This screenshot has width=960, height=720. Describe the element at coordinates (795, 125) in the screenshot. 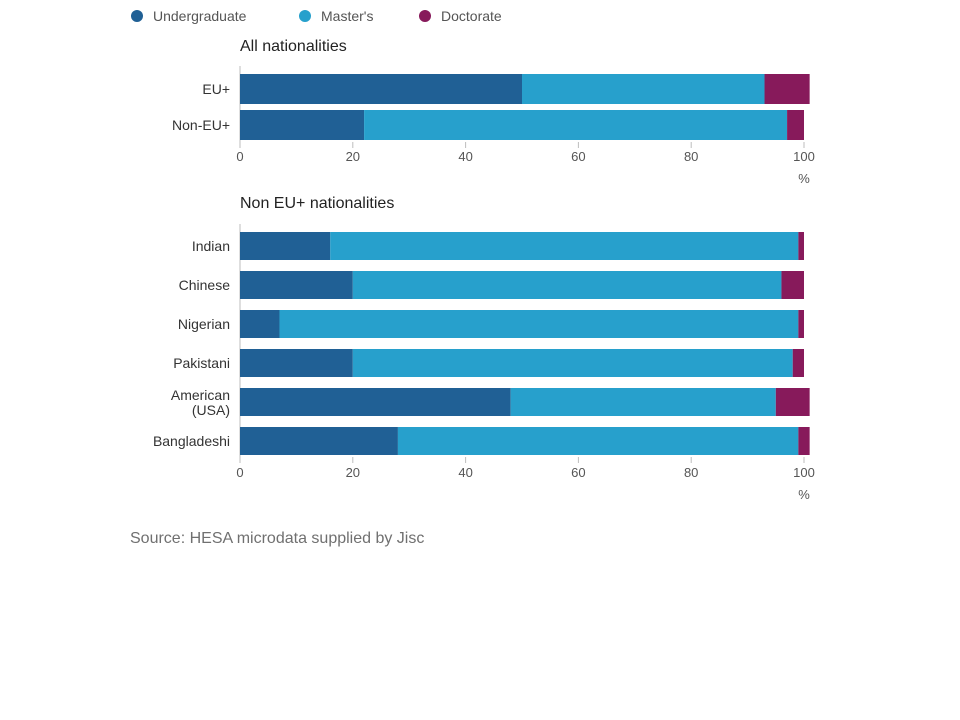

I see `bar-non-eu-doctorate` at that location.